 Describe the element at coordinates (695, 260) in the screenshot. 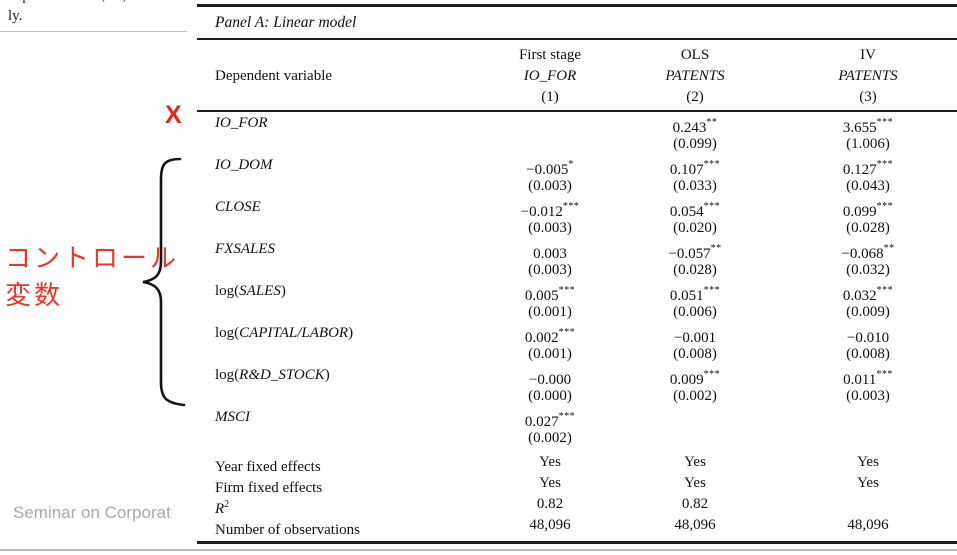

I see `cell-col2: −0.057** (0.028)` at that location.